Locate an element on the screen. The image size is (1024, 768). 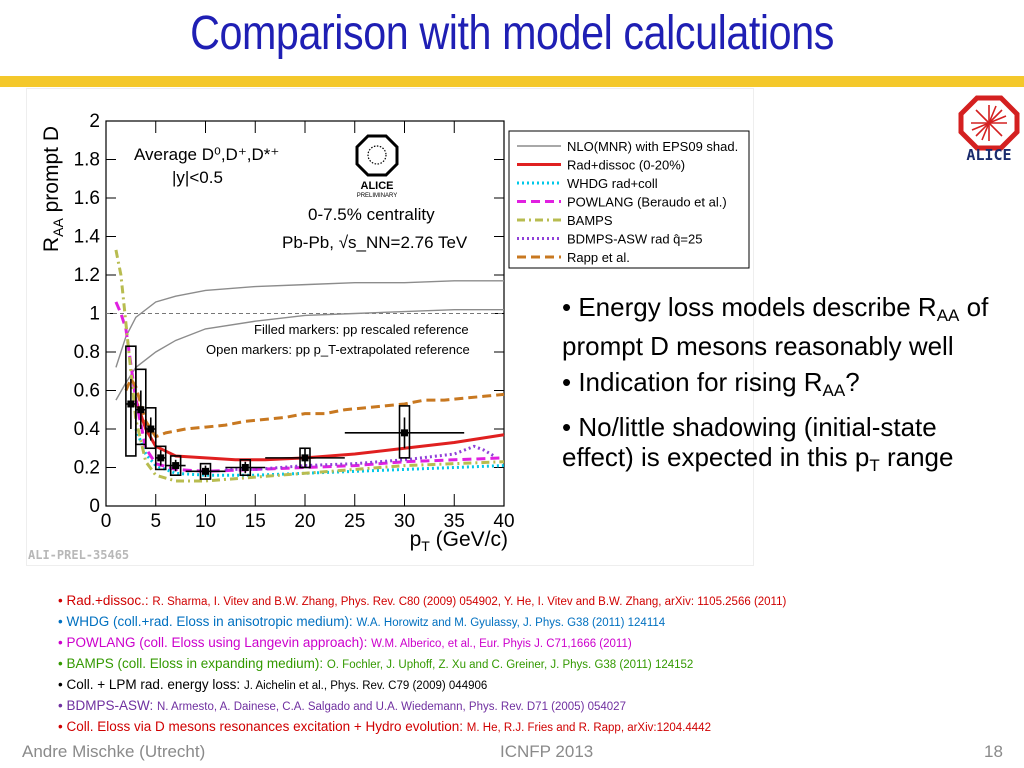
legend-label: BAMPS is located at coordinates (590, 220).